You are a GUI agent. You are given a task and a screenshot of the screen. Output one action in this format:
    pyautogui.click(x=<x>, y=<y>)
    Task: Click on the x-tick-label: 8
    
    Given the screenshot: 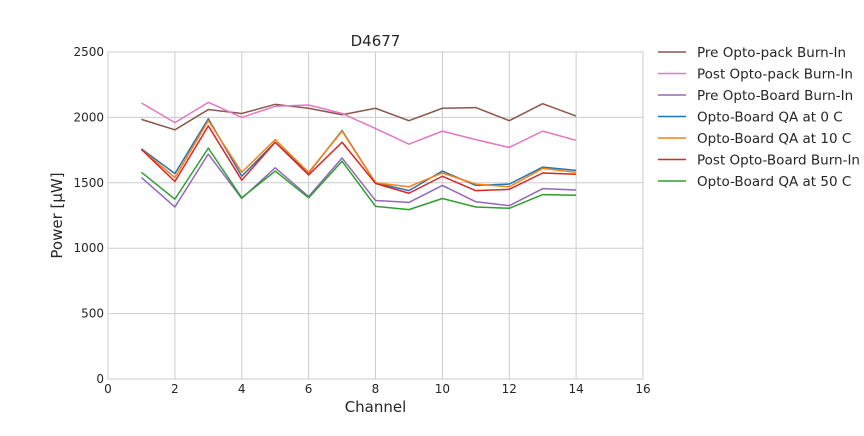 What is the action you would take?
    pyautogui.click(x=376, y=389)
    